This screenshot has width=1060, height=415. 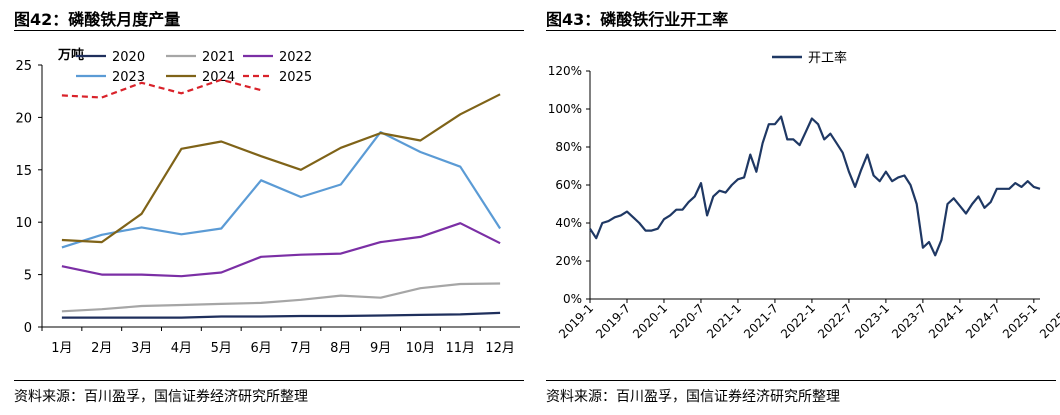 What do you see at coordinates (872, 321) in the screenshot?
I see `x-tick-label: 2023-1` at bounding box center [872, 321].